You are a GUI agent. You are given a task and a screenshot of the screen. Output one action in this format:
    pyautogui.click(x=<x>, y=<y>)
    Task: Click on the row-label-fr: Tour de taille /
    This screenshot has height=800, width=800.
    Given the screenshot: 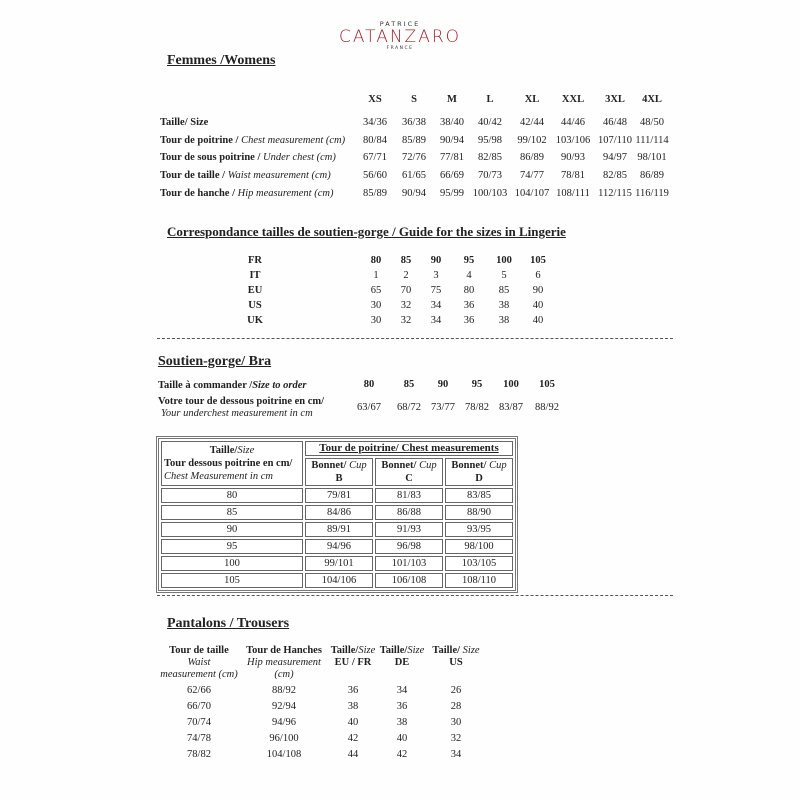 What is the action you would take?
    pyautogui.click(x=194, y=175)
    